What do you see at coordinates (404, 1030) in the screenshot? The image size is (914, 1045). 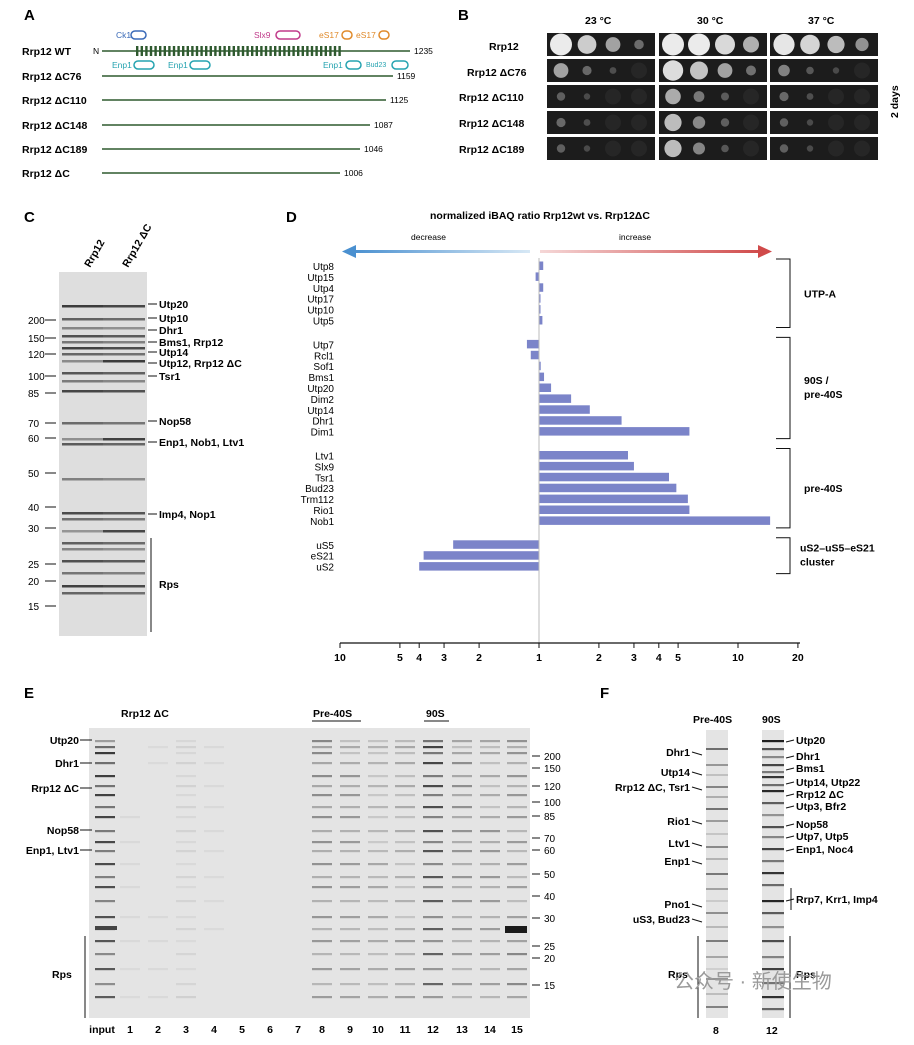 I see `lane-number: 11` at bounding box center [404, 1030].